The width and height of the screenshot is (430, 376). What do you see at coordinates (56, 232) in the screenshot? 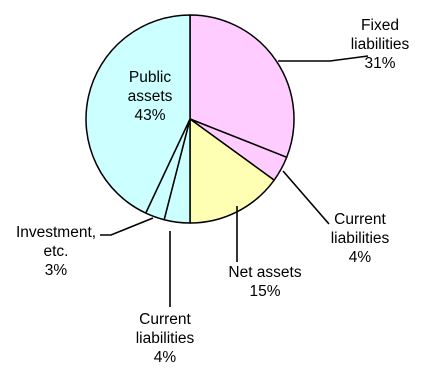
I see `slice-name-label: Investment,` at bounding box center [56, 232].